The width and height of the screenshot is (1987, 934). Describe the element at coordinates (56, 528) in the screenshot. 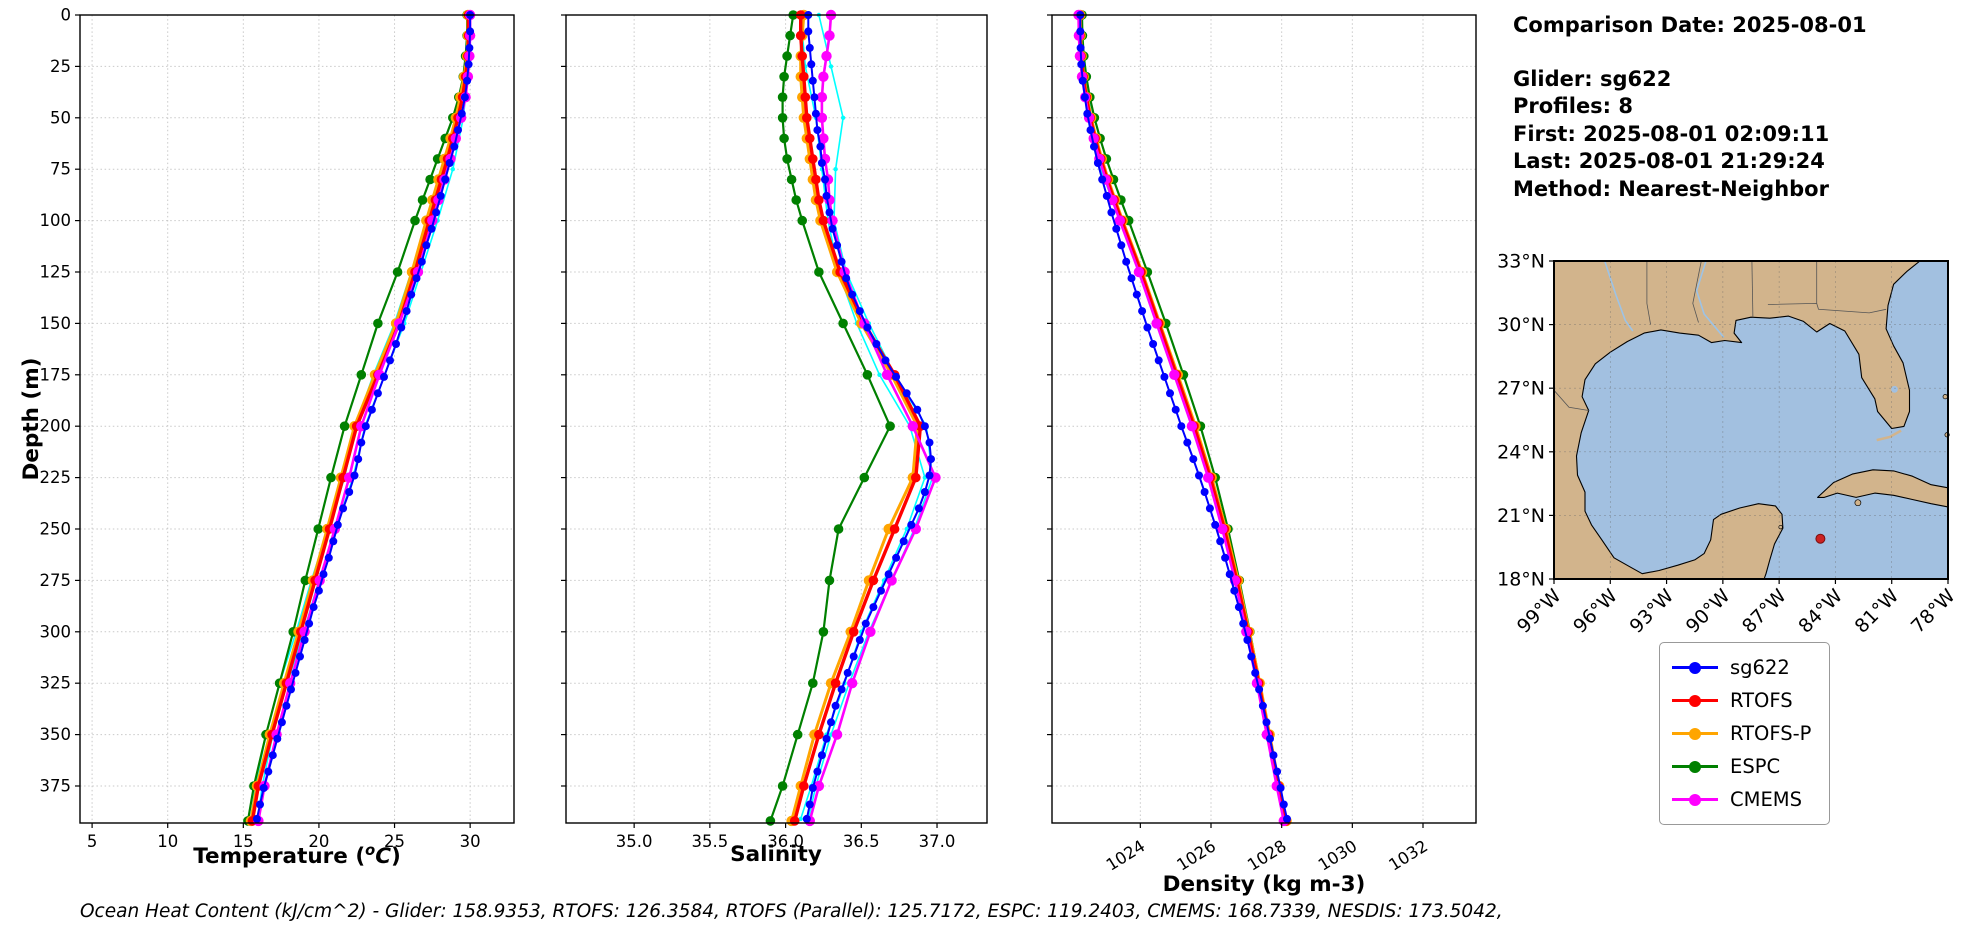

I see `y-tick-label: 250` at that location.